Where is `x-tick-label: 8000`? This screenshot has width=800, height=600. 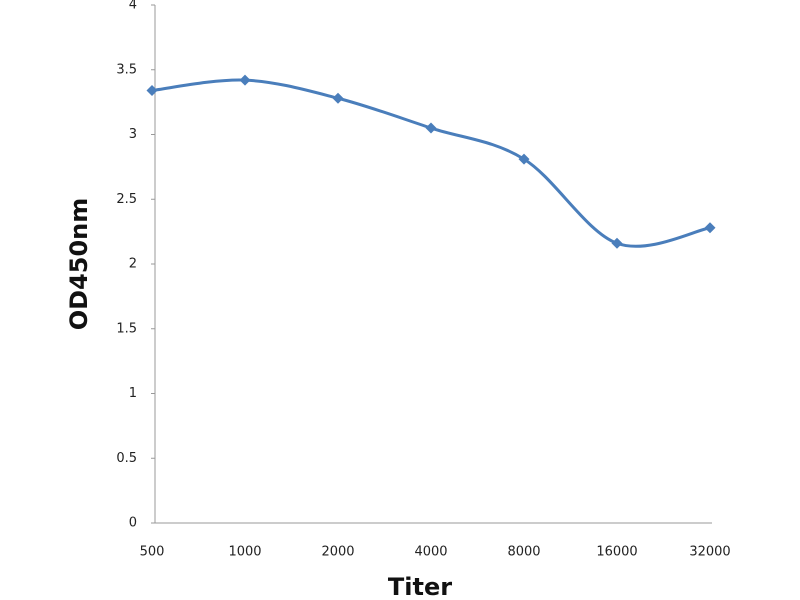 x-tick-label: 8000 is located at coordinates (523, 552).